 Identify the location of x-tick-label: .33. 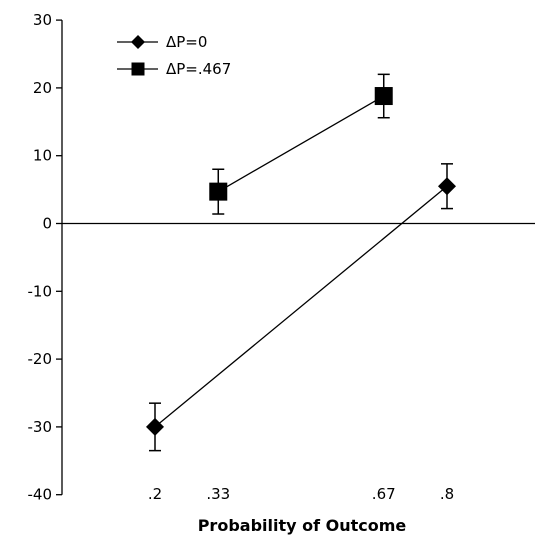
(218, 494).